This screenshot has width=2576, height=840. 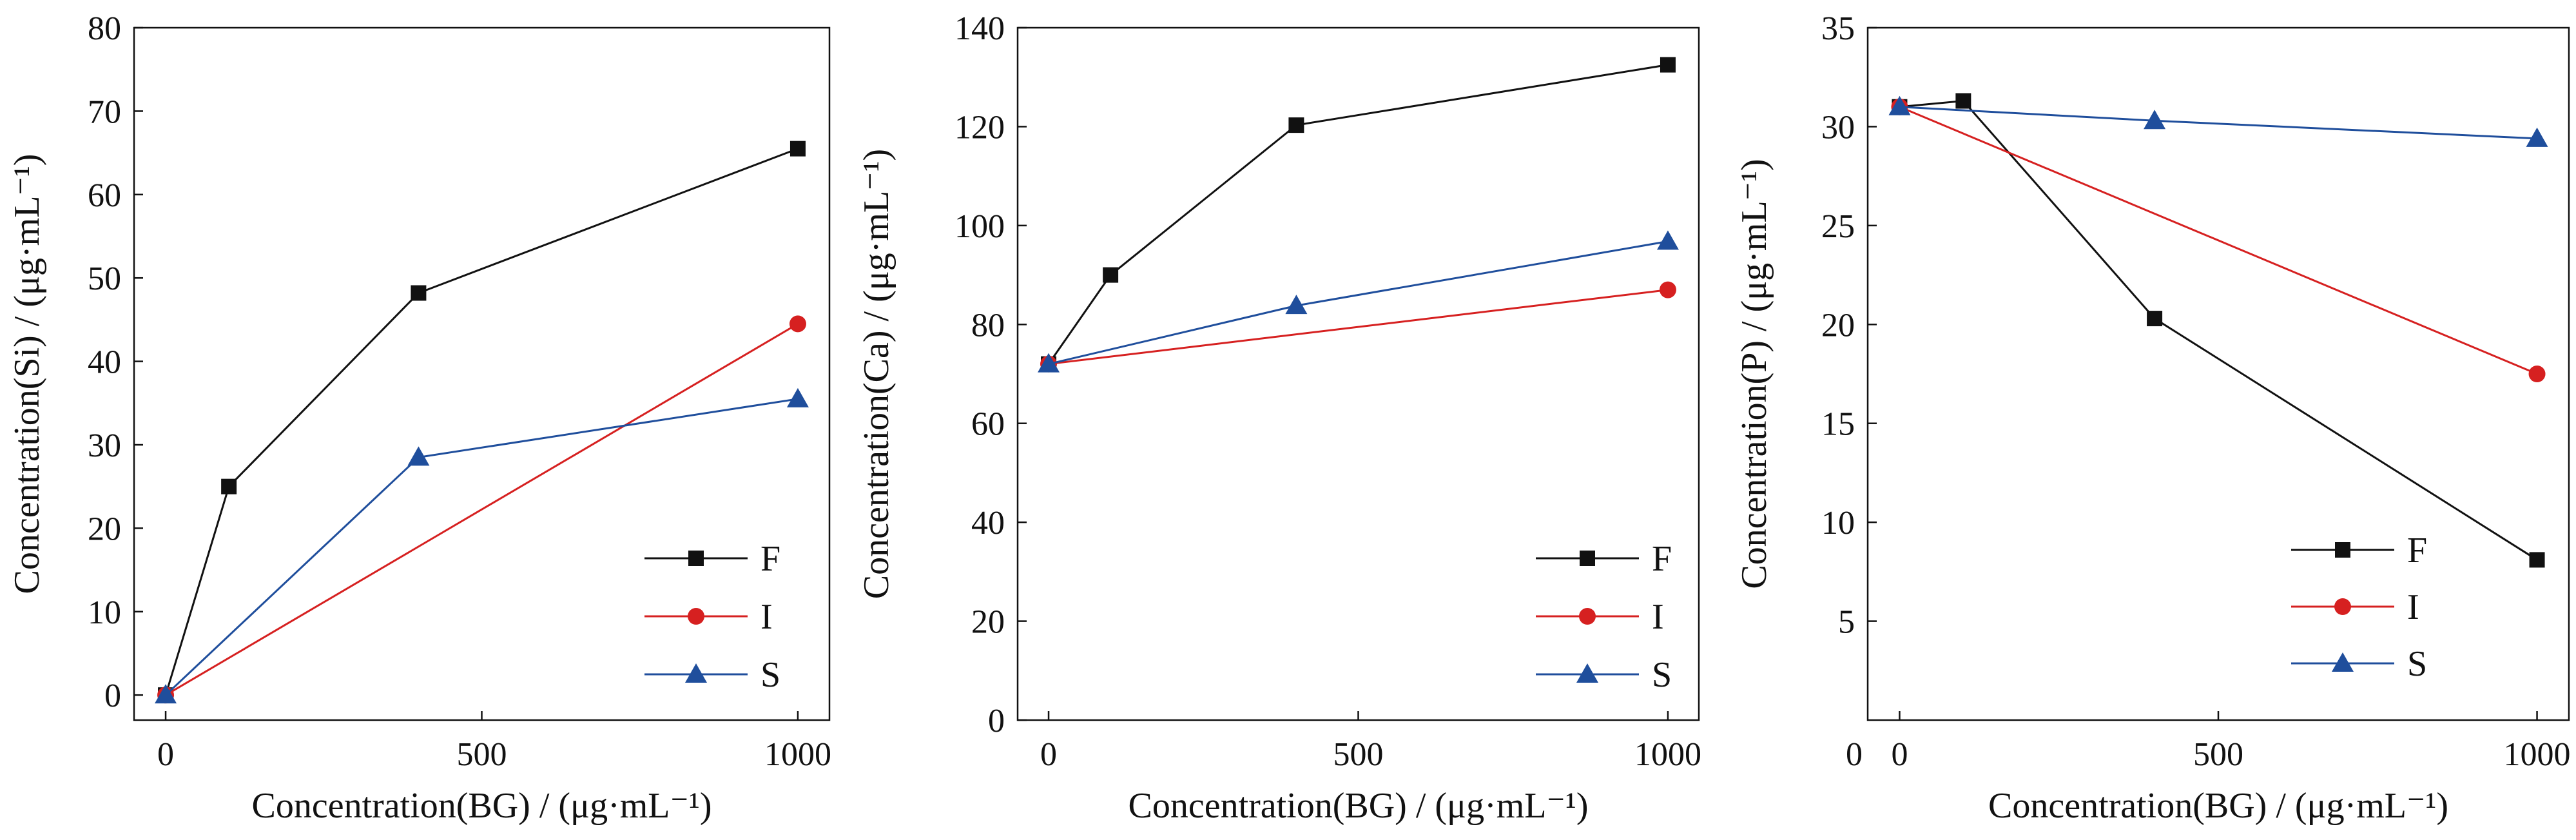 What do you see at coordinates (1754, 374) in the screenshot?
I see `y-axis-label: Concentration(P) / (μg·mL⁻¹)` at bounding box center [1754, 374].